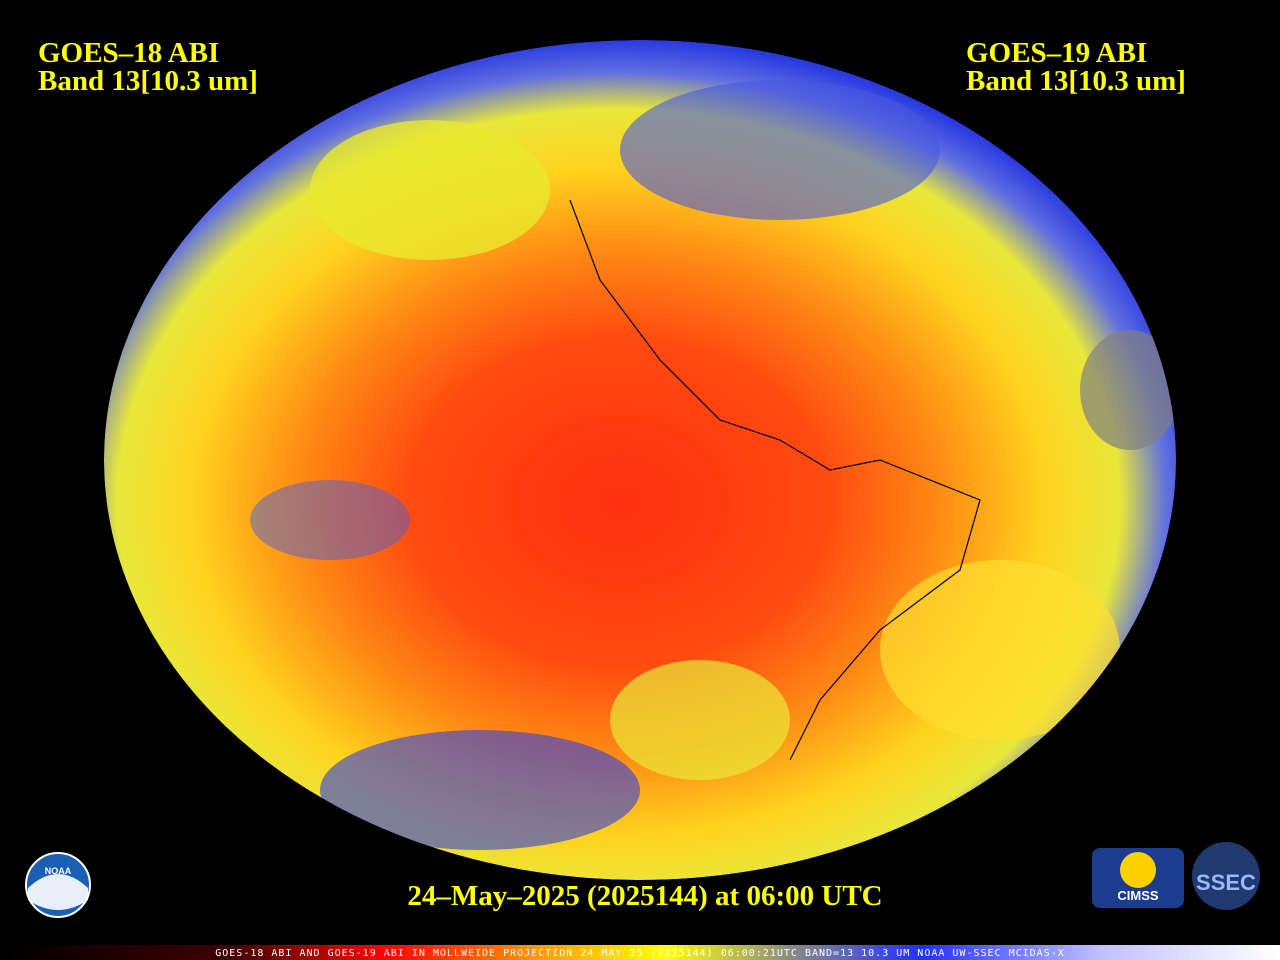  What do you see at coordinates (128, 53) in the screenshot?
I see `left-title: GOES–18 ABI` at bounding box center [128, 53].